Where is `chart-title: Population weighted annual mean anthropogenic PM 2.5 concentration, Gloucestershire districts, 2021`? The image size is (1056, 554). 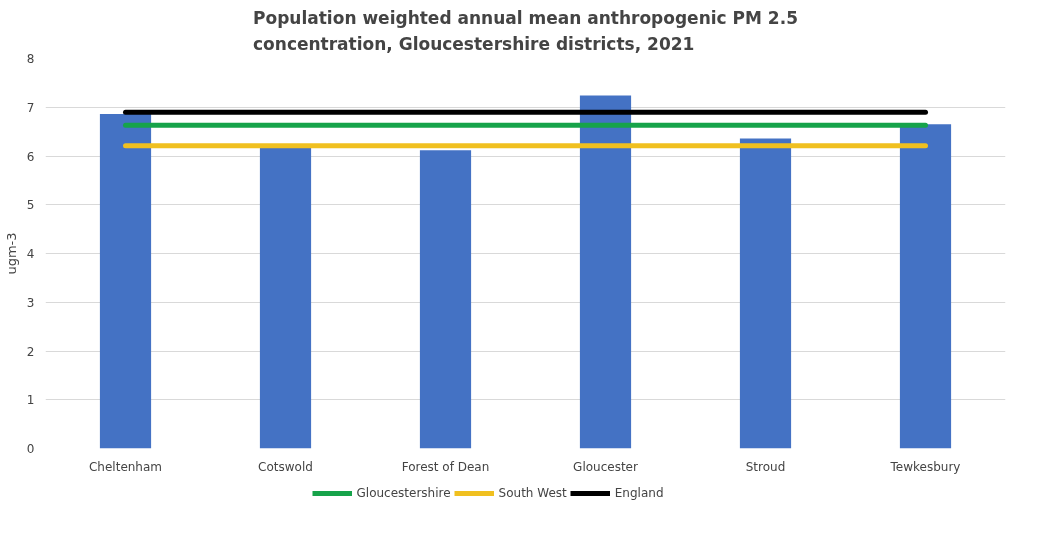 chart-title: Population weighted annual mean anthropogenic PM 2.5 concentration, Gloucestershire districts, 2021 is located at coordinates (525, 30).